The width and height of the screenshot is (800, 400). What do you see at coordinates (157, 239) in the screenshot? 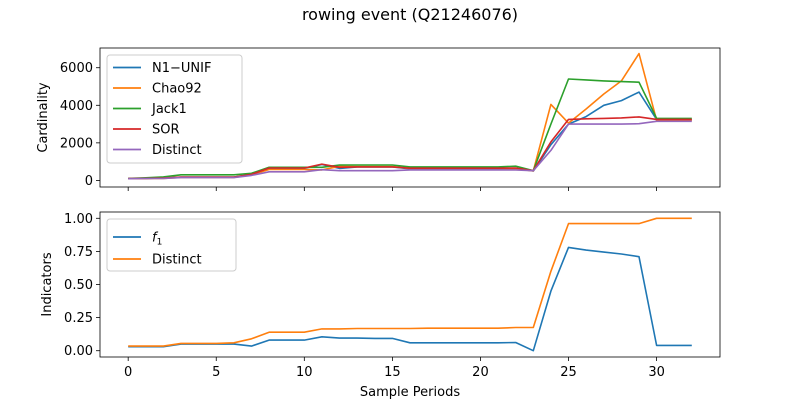
I see `legend-label: f1` at bounding box center [157, 239].